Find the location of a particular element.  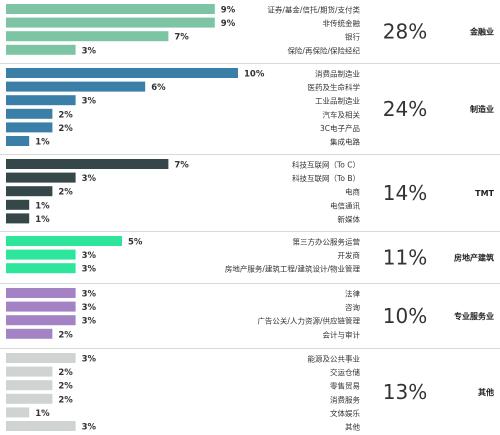

bar-category-label: 非传统金融 is located at coordinates (342, 23).